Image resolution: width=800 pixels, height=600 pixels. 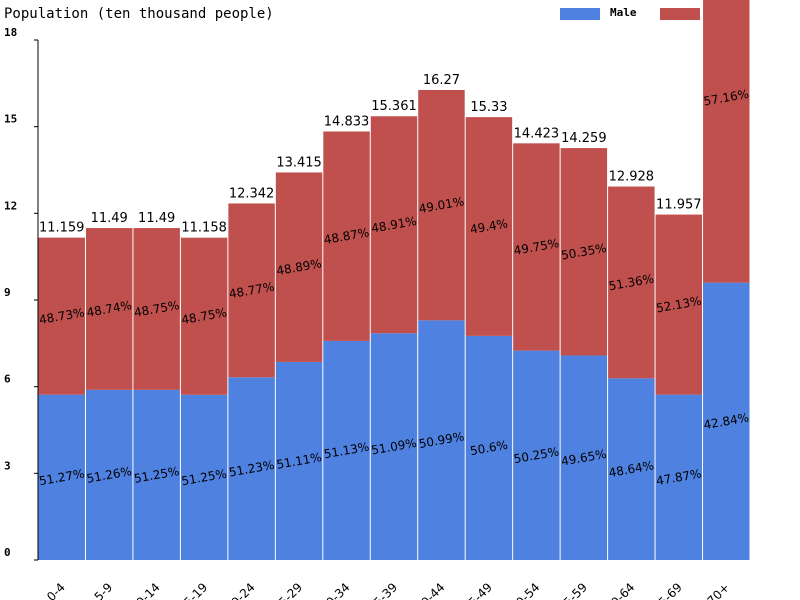 What do you see at coordinates (10, 205) in the screenshot?
I see `y-tick-label: 12` at bounding box center [10, 205].